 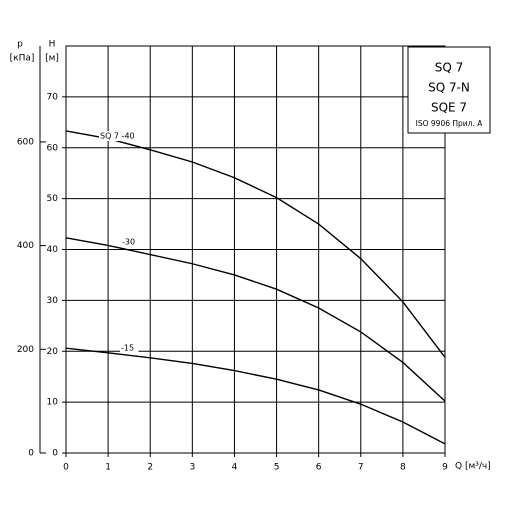 What do you see at coordinates (53, 403) in the screenshot?
I see `y-tick-label: 10` at bounding box center [53, 403].